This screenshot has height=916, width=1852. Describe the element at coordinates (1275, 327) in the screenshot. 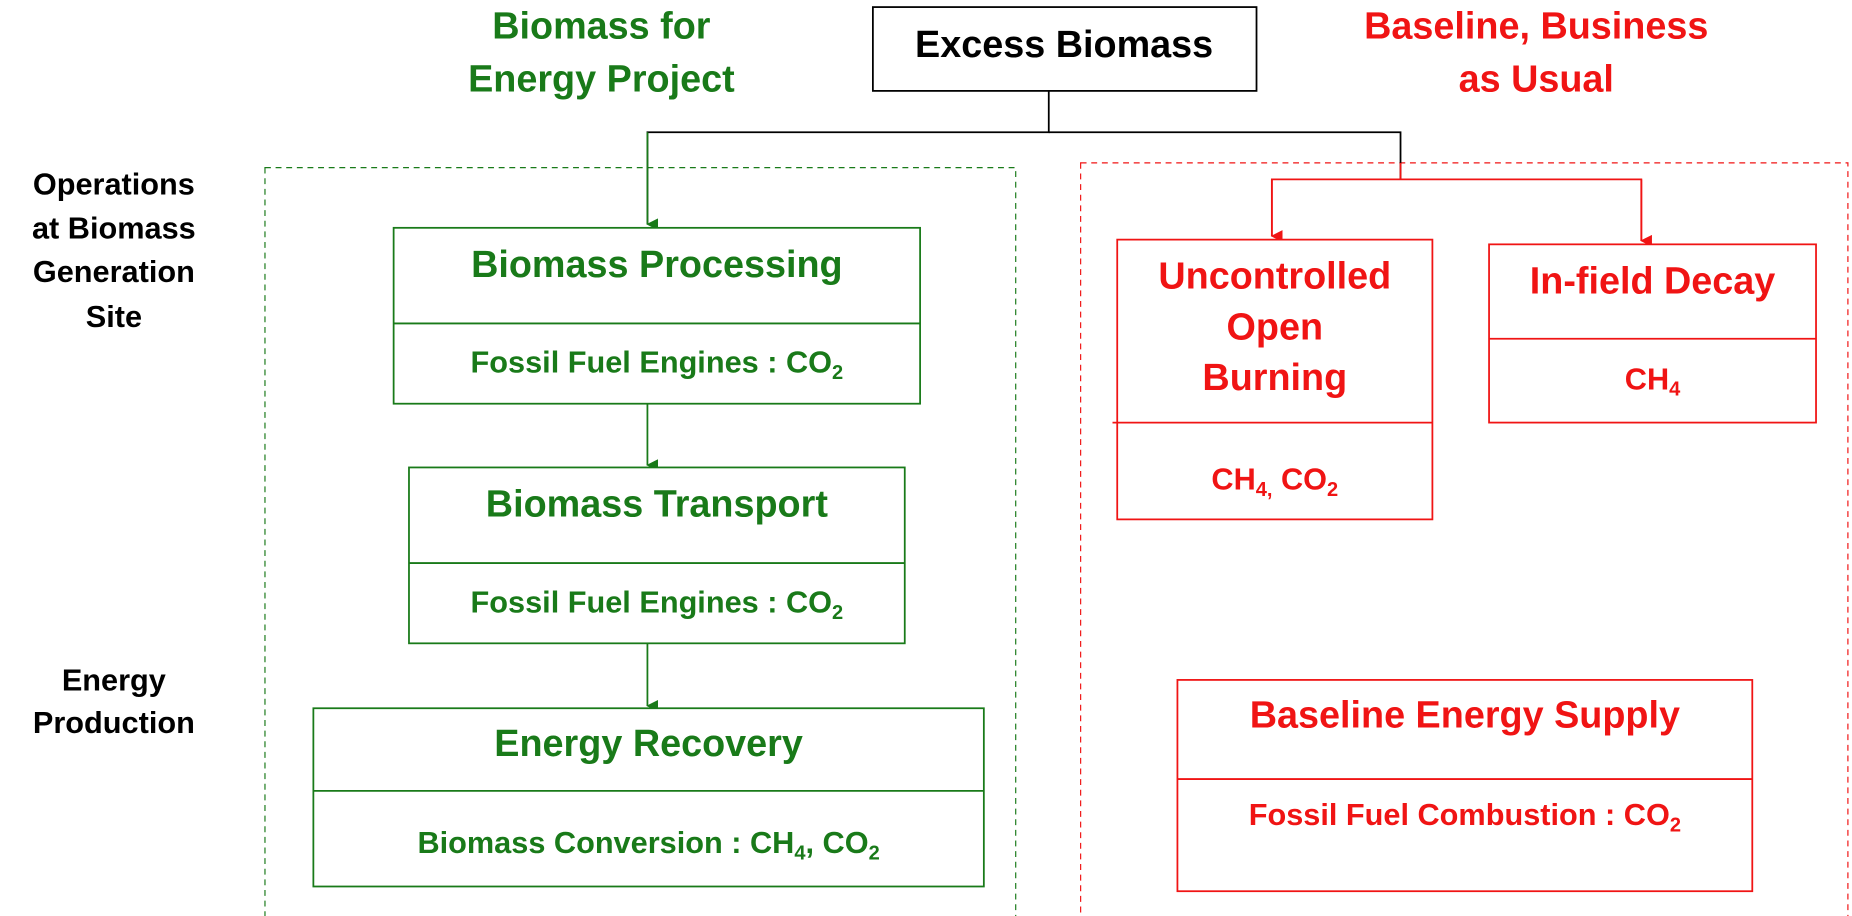

I see `step-title: Open` at that location.